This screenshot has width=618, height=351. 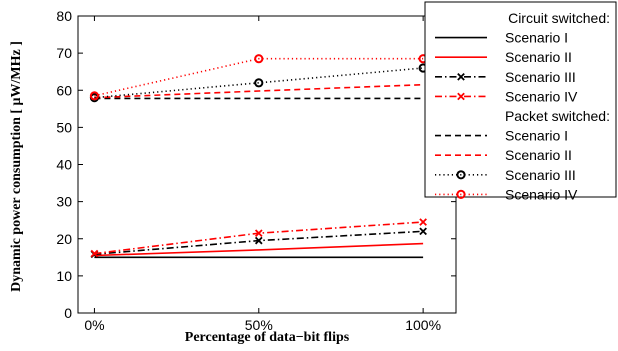 I want to click on legend-group-title: Circuit switched:, so click(x=559, y=18).